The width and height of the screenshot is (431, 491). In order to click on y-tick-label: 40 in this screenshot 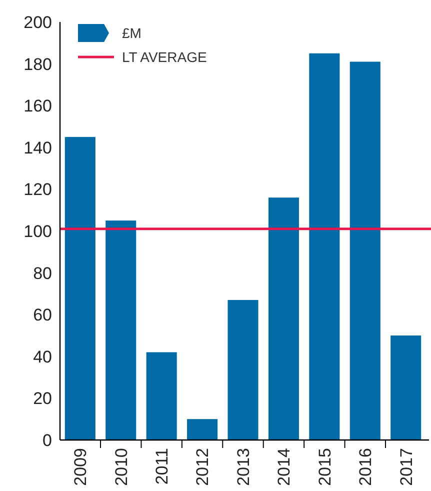, I will do `click(42, 356)`.